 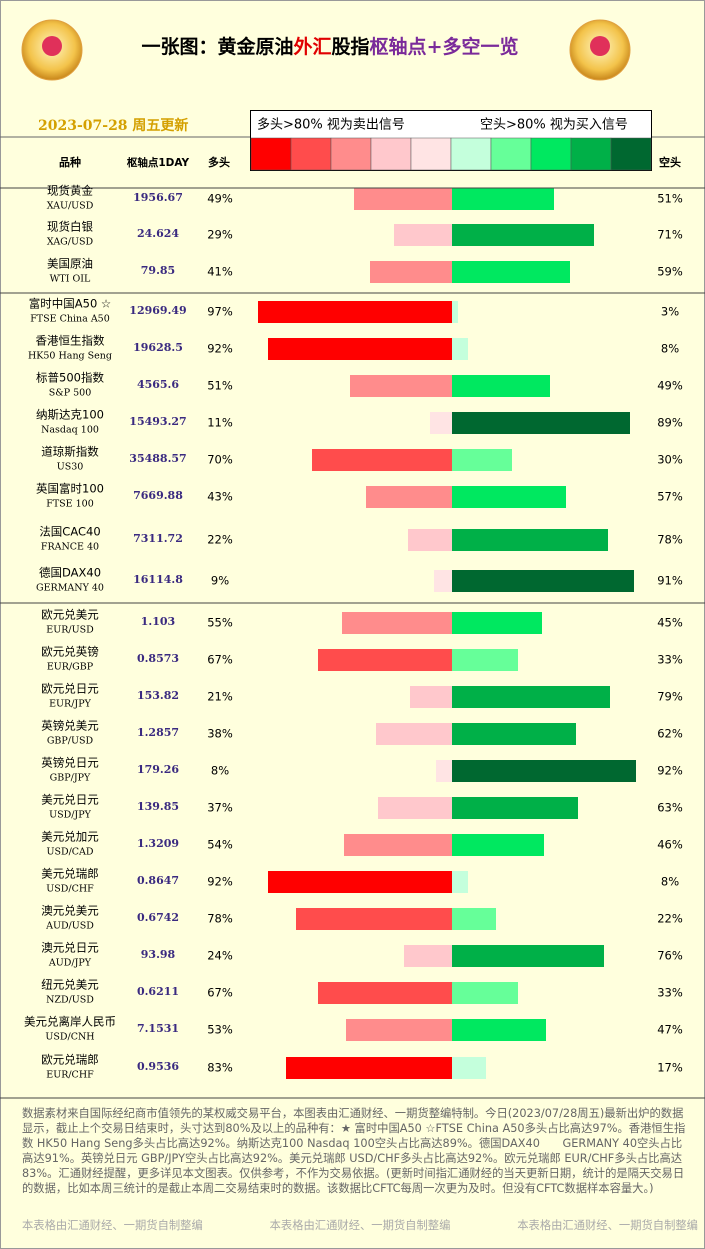 I want to click on row-code: USD/CHF, so click(x=70, y=889).